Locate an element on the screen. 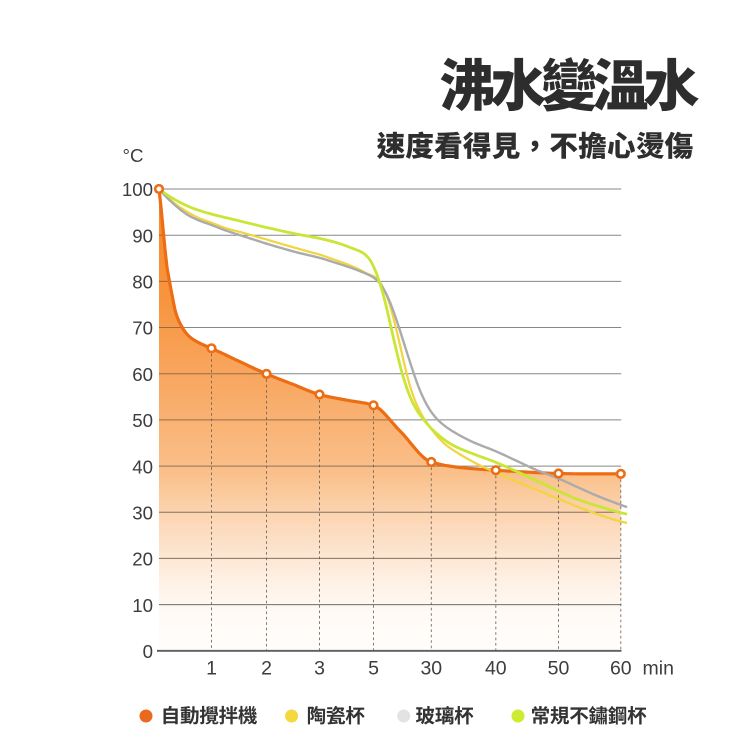 The width and height of the screenshot is (750, 750). svg-text: °C is located at coordinates (133, 155).